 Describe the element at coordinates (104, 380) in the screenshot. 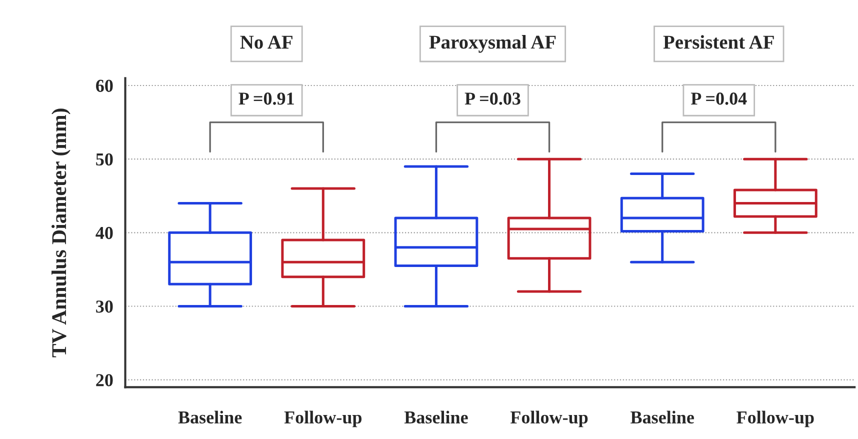

I see `y-tick-label: 20` at that location.